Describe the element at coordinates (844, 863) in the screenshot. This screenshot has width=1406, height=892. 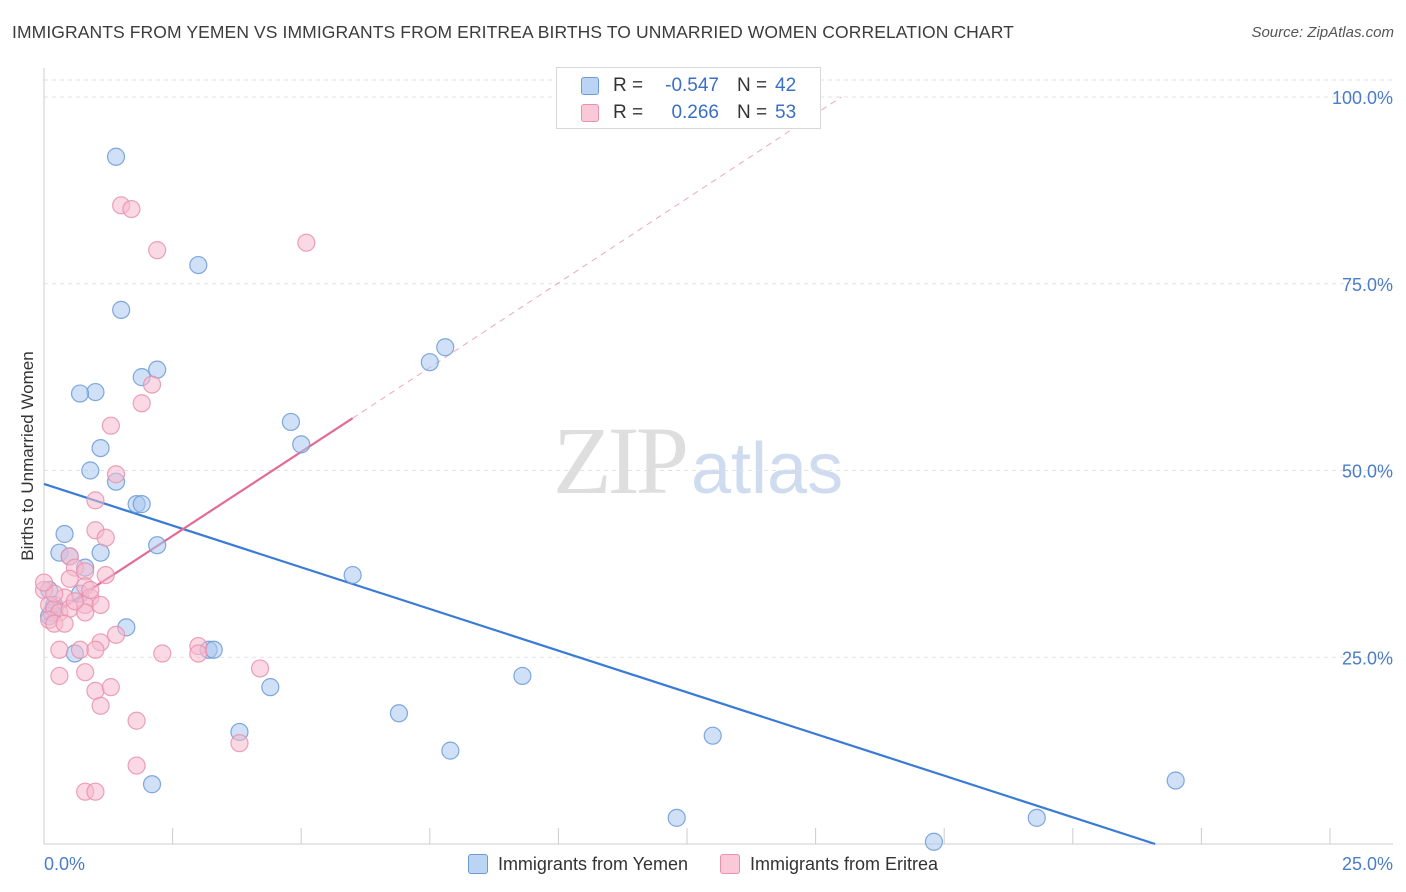
I see `legend-eritrea-label: Immigrants from Eritrea` at that location.